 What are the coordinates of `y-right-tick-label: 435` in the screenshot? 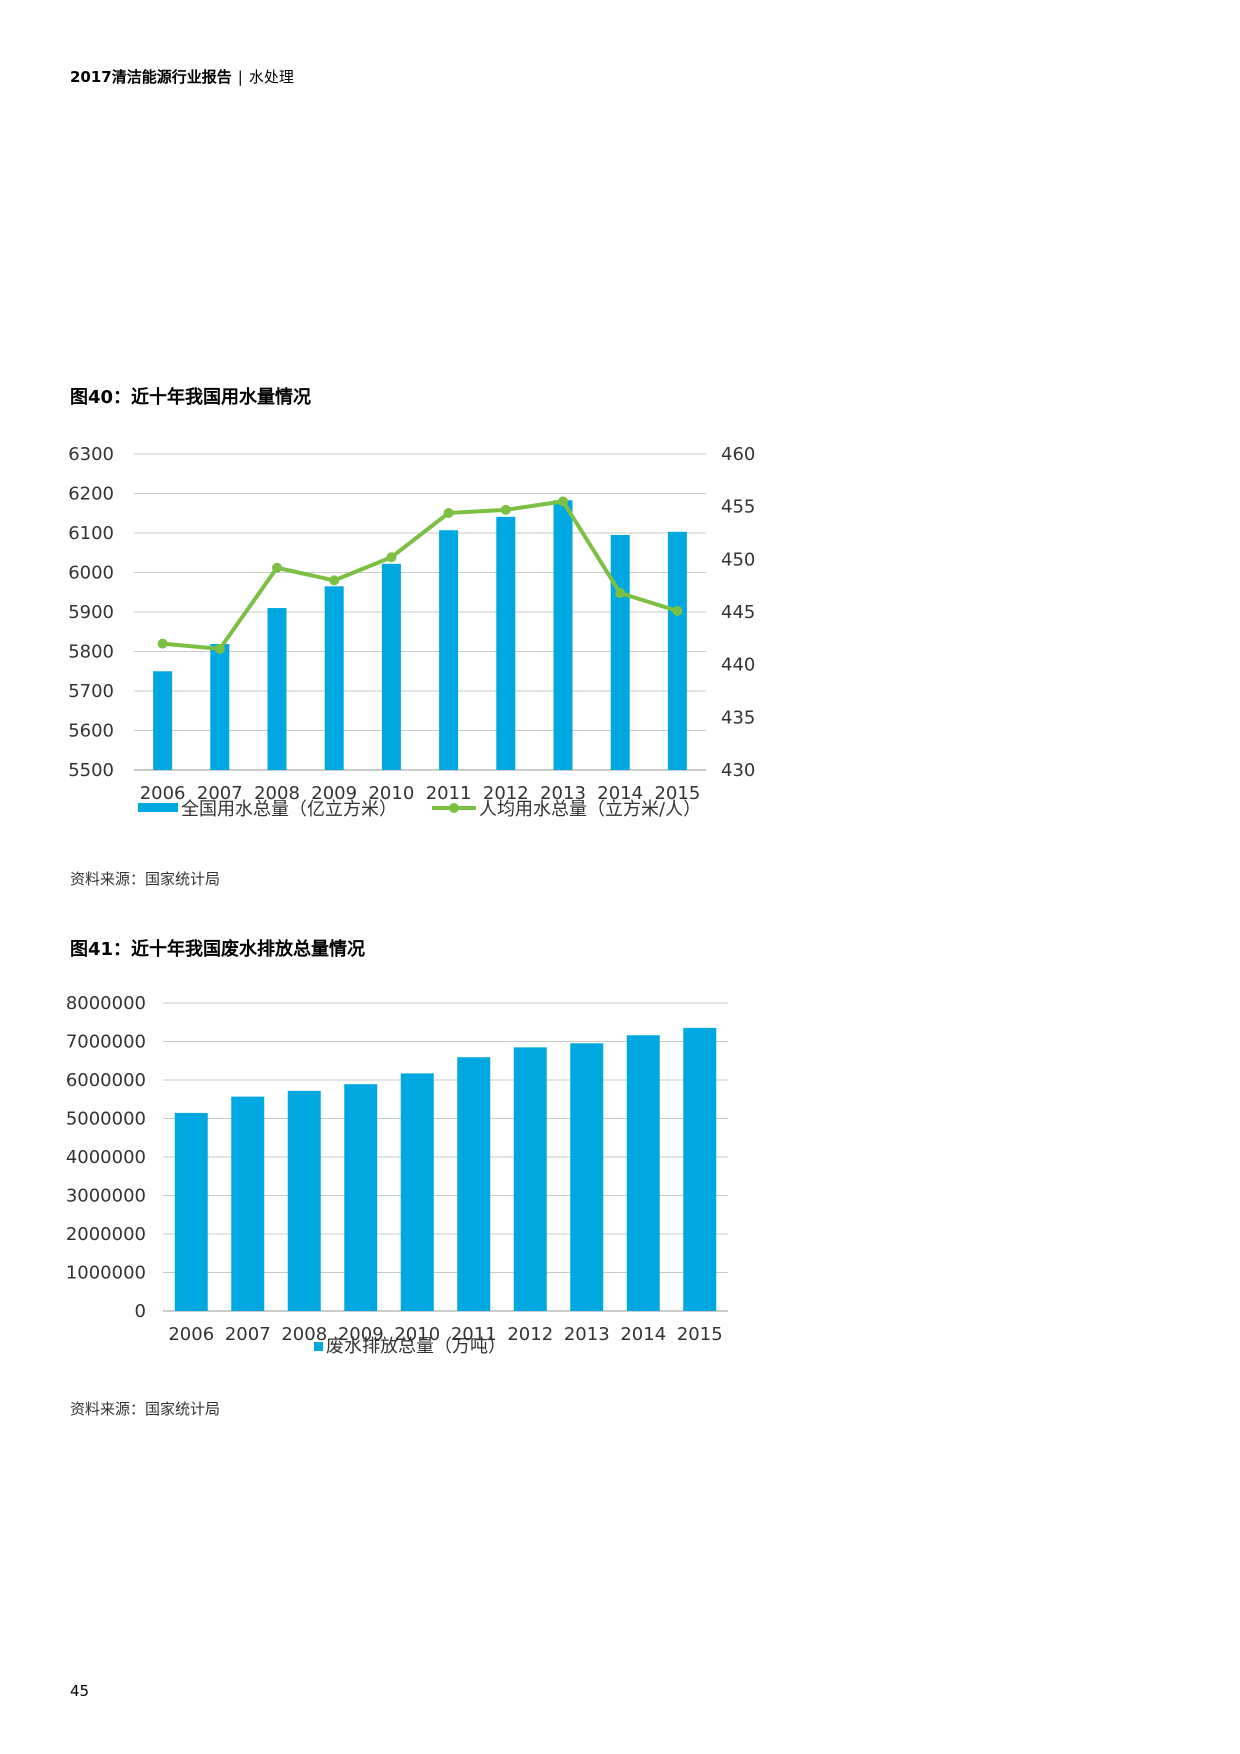 It's located at (738, 717).